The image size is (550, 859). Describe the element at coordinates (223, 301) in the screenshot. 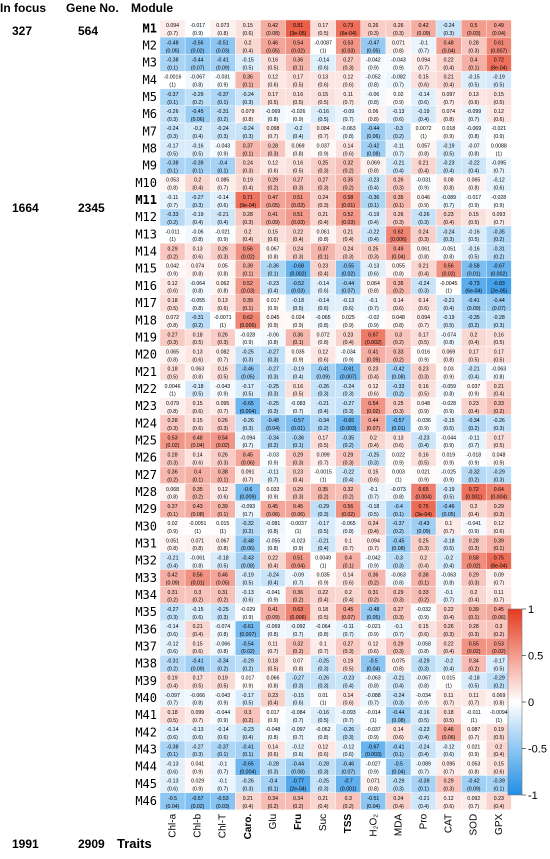

I see `cell-correlation: 0.13` at that location.